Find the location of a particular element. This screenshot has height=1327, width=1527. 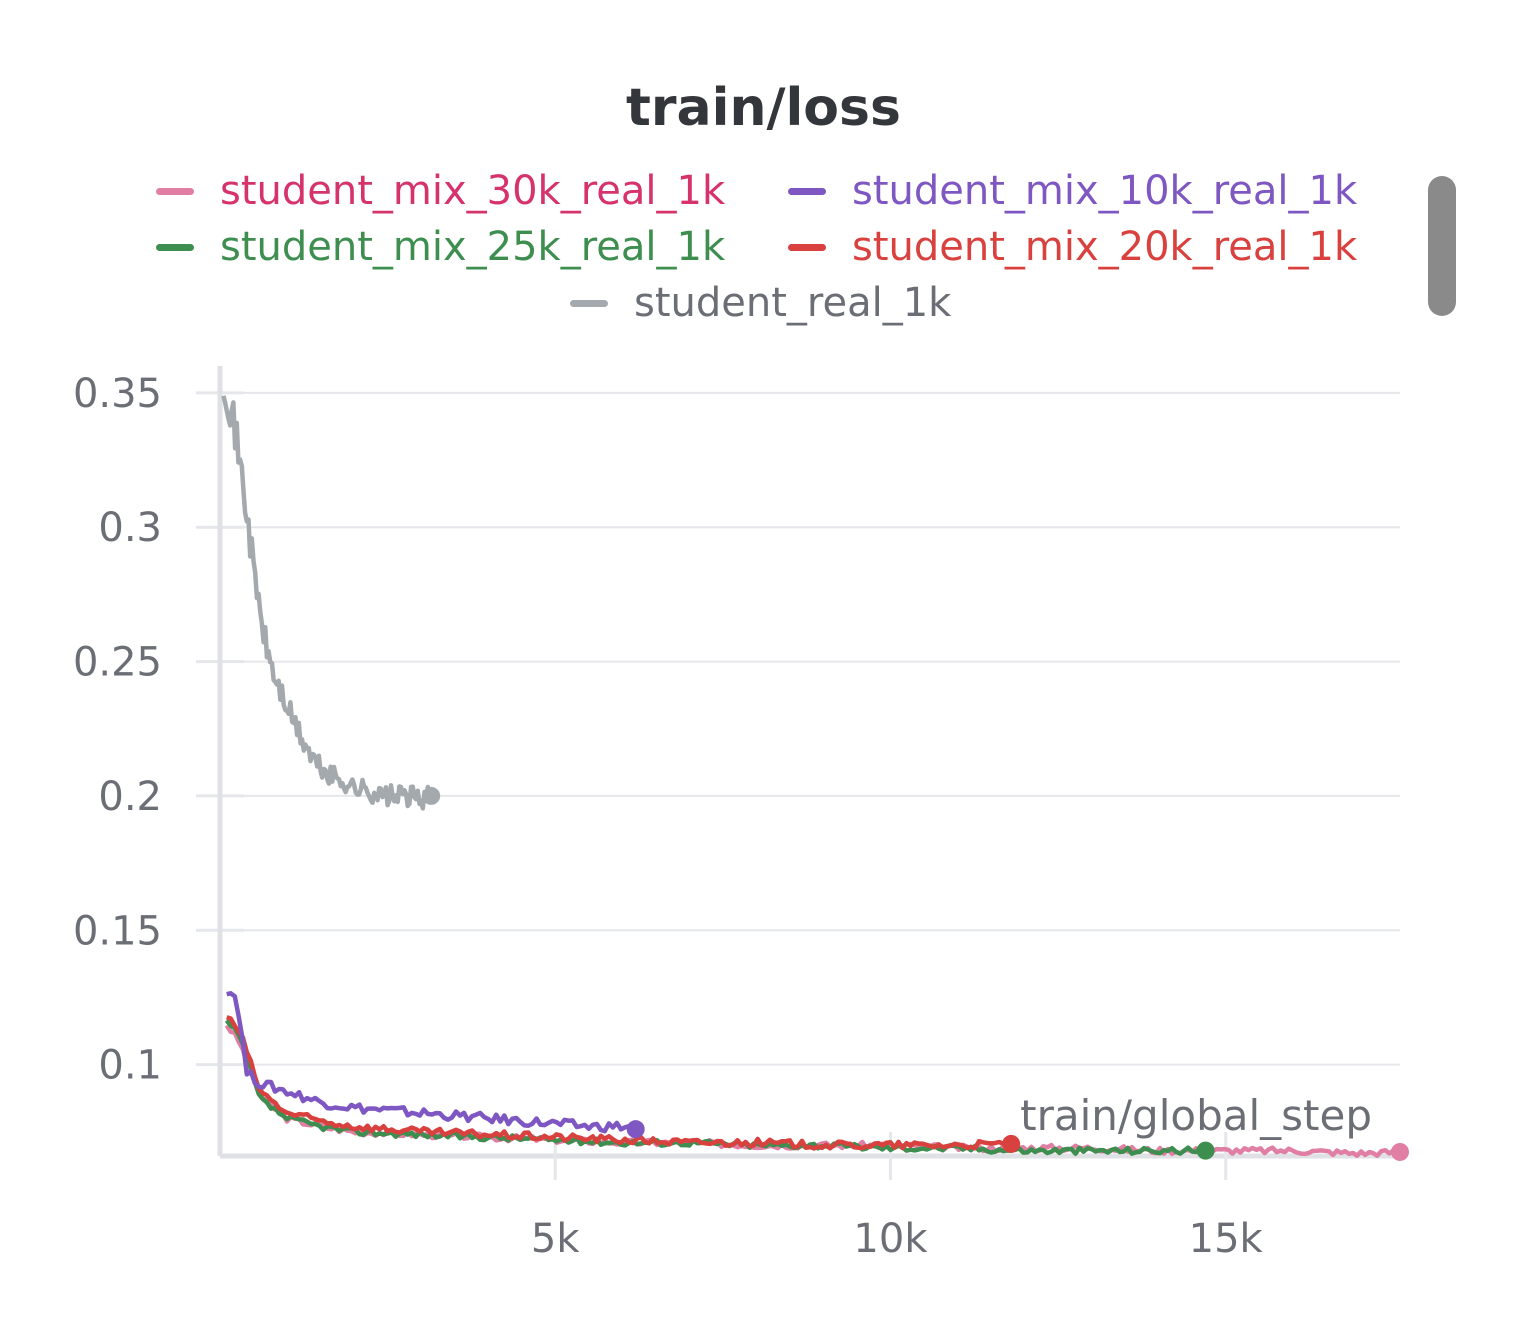

legend-swatch-mix-10k is located at coordinates (807, 191).